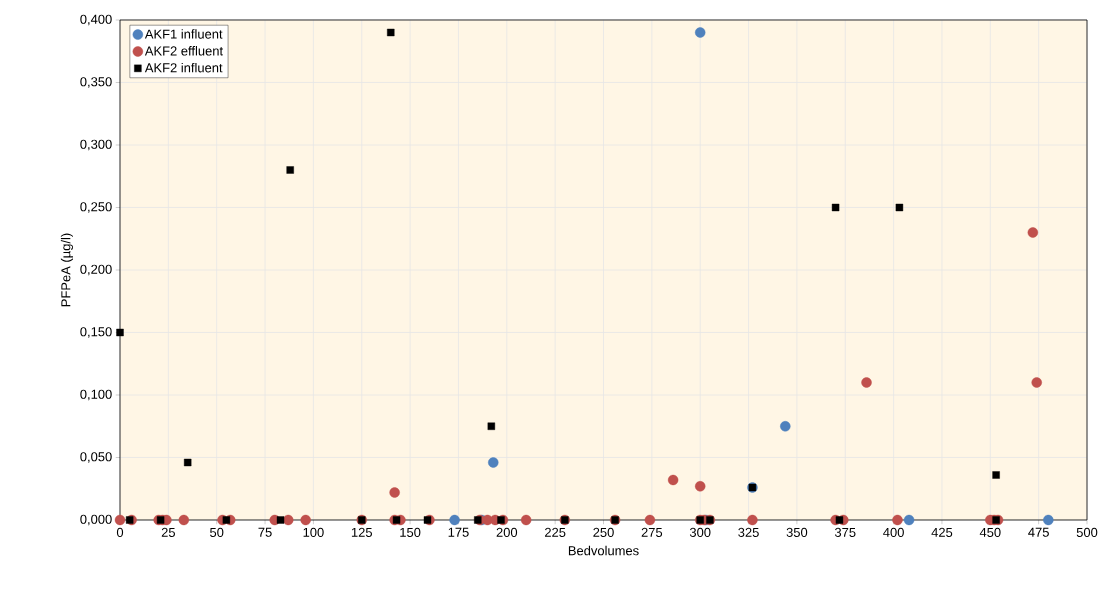  What do you see at coordinates (1087, 532) in the screenshot?
I see `x-tick-label: 500` at bounding box center [1087, 532].